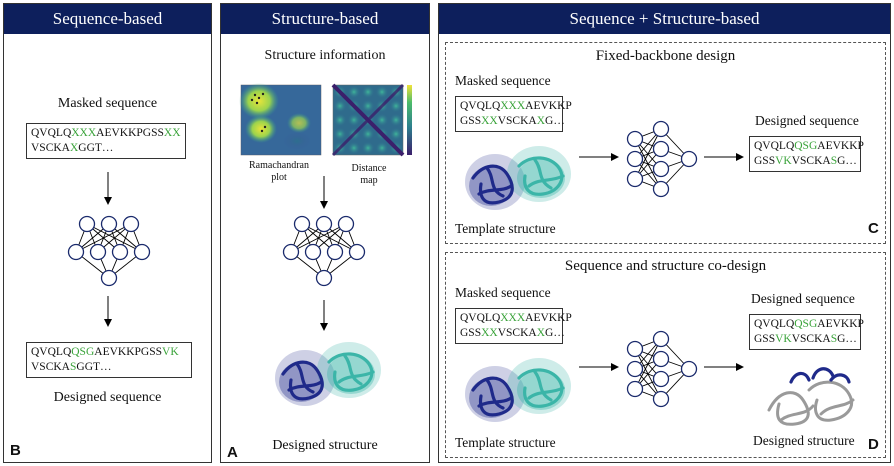 Image resolution: width=894 pixels, height=466 pixels. Describe the element at coordinates (15, 450) in the screenshot. I see `panel-letter: B` at that location.